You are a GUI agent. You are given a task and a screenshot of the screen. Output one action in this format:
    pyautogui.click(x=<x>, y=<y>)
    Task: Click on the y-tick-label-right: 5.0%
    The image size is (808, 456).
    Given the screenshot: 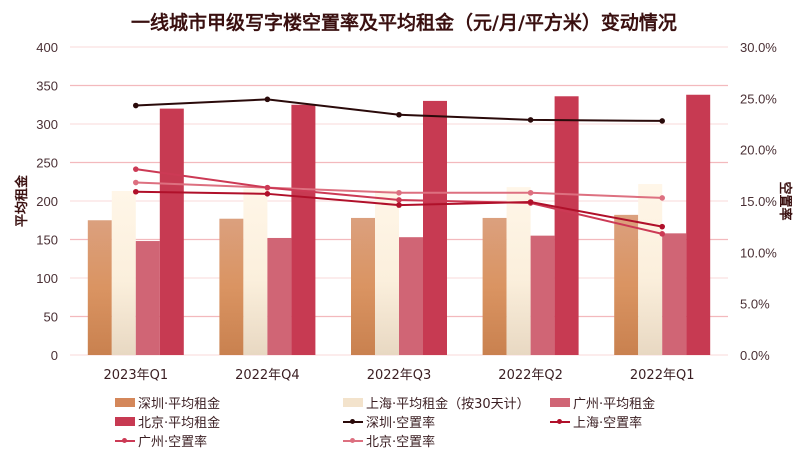 What is the action you would take?
    pyautogui.click(x=755, y=304)
    